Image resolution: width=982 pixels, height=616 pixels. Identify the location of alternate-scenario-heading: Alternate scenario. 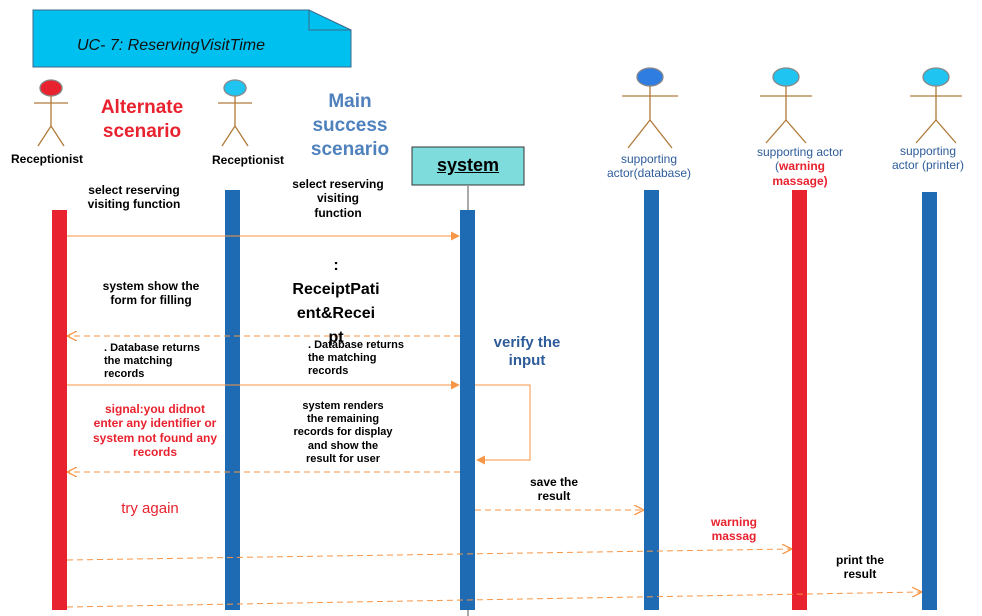
(142, 119).